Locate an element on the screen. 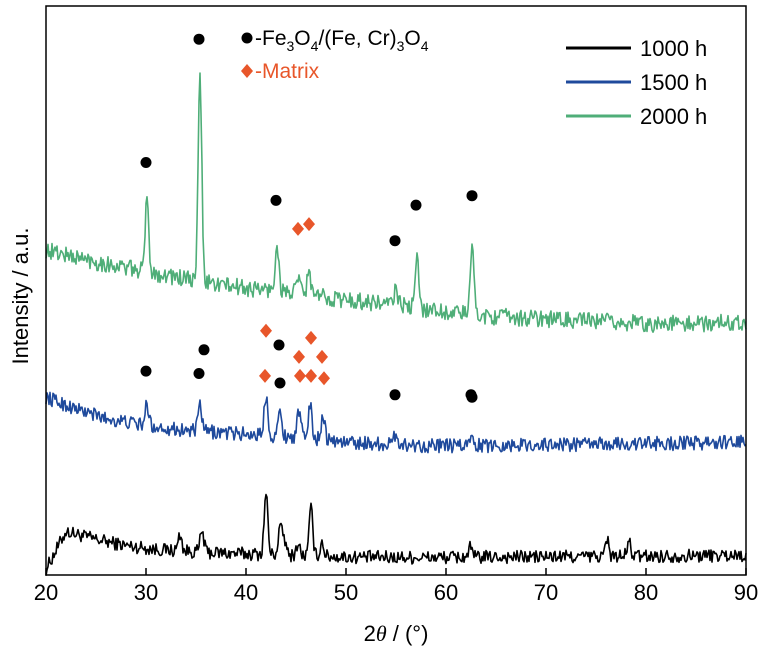  x-tick-label: 40 is located at coordinates (246, 592).